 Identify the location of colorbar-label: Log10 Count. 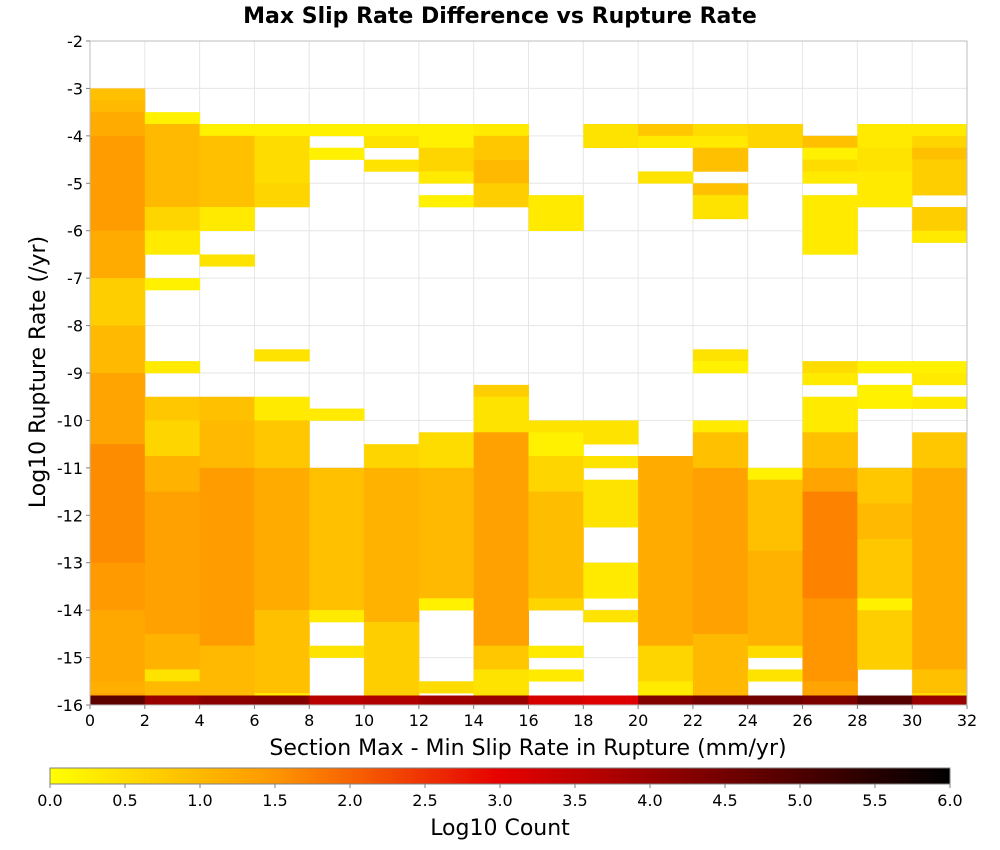
(500, 828).